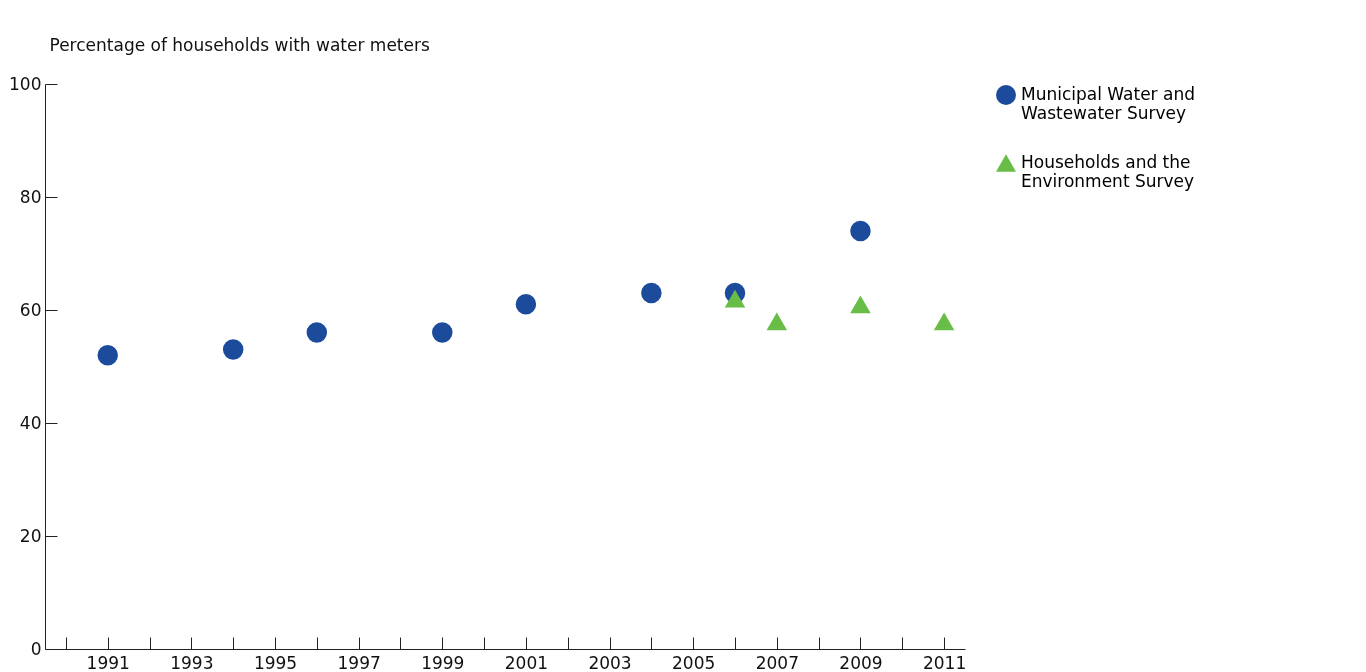  I want to click on y-tick-label: 80, so click(30, 196).